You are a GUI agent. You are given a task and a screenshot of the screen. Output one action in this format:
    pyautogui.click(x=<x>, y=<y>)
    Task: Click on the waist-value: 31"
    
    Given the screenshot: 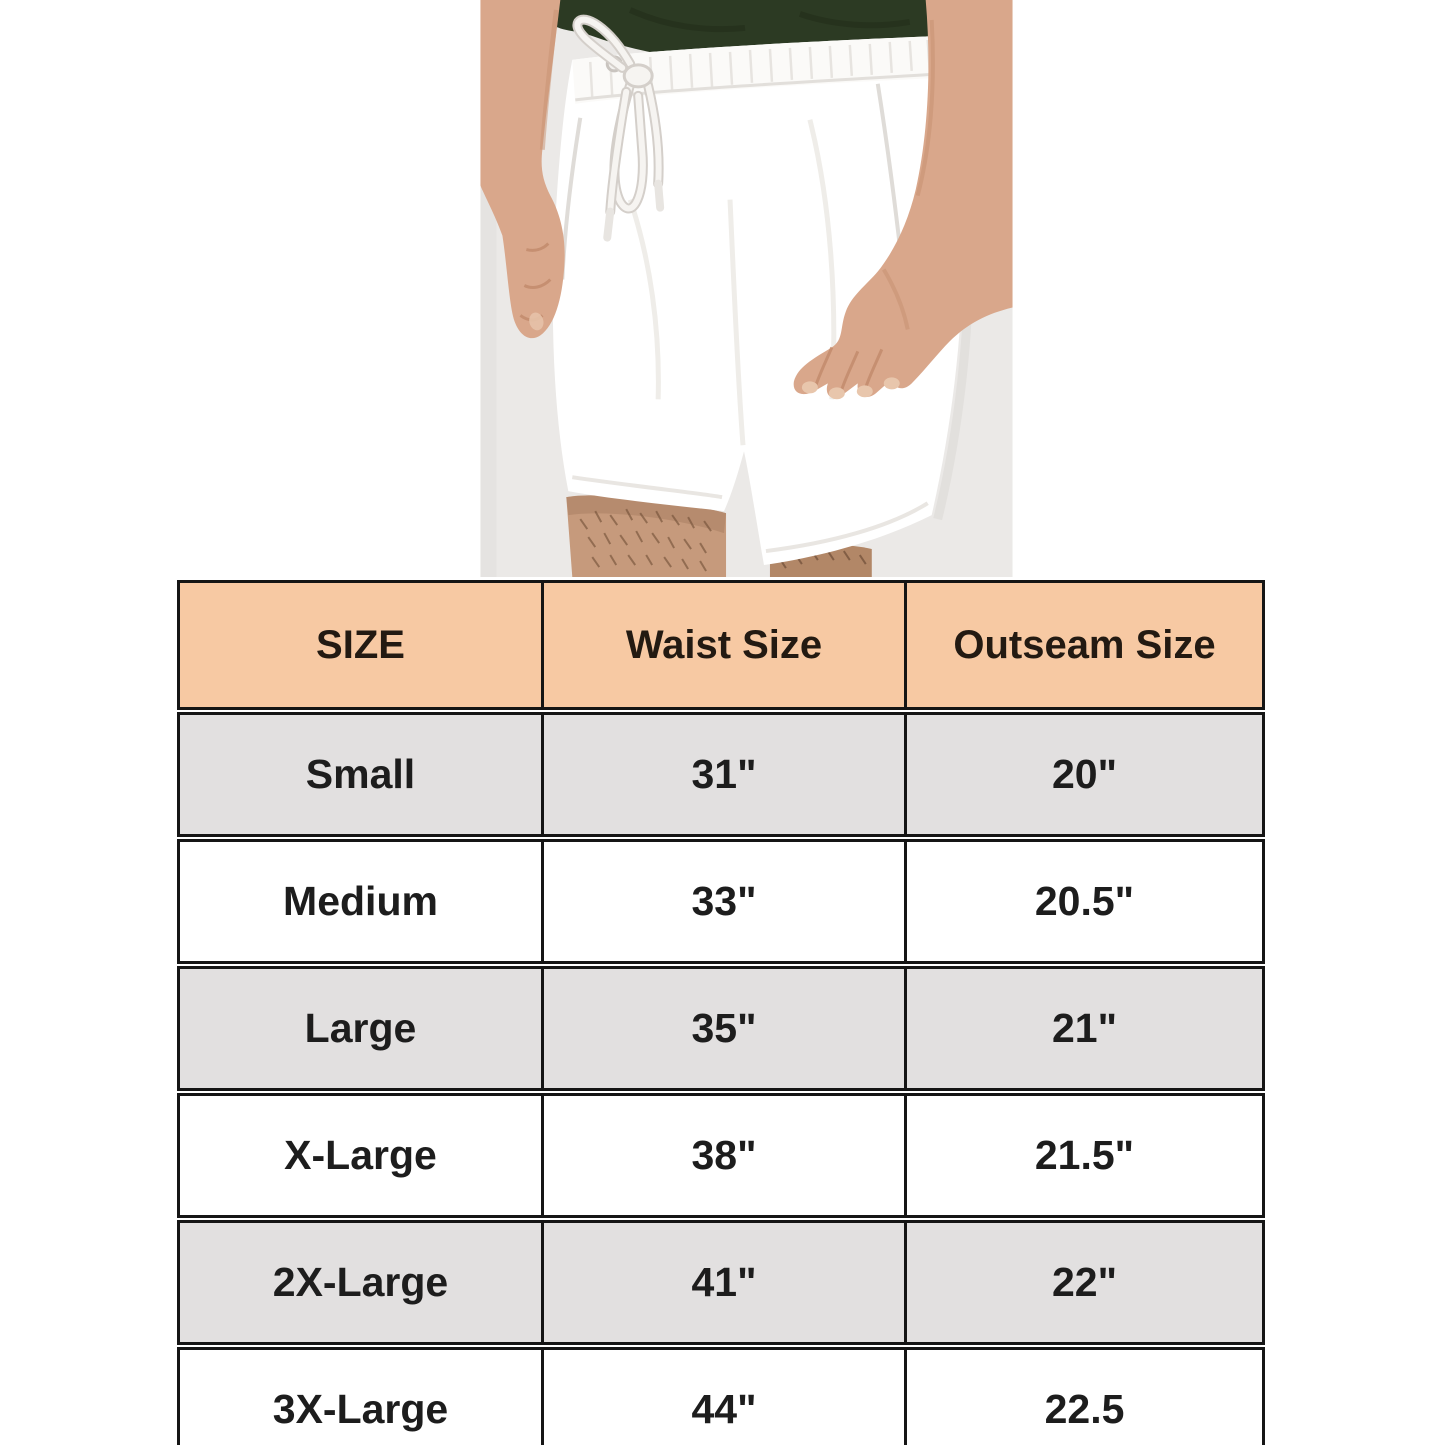 What is the action you would take?
    pyautogui.click(x=725, y=774)
    